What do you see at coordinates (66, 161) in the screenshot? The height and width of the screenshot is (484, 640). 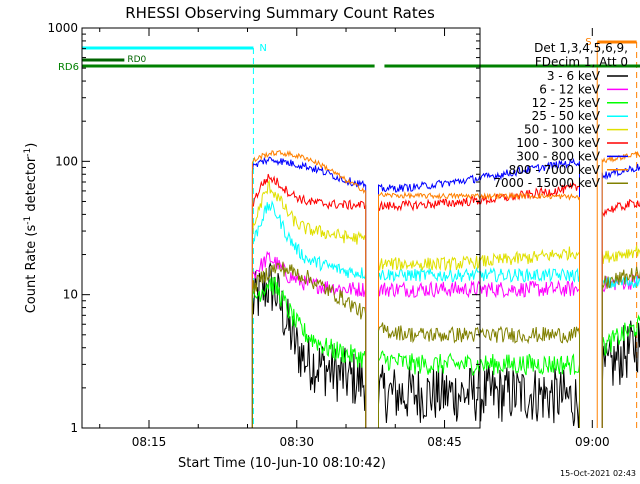 I see `y-tick-label: 100` at bounding box center [66, 161].